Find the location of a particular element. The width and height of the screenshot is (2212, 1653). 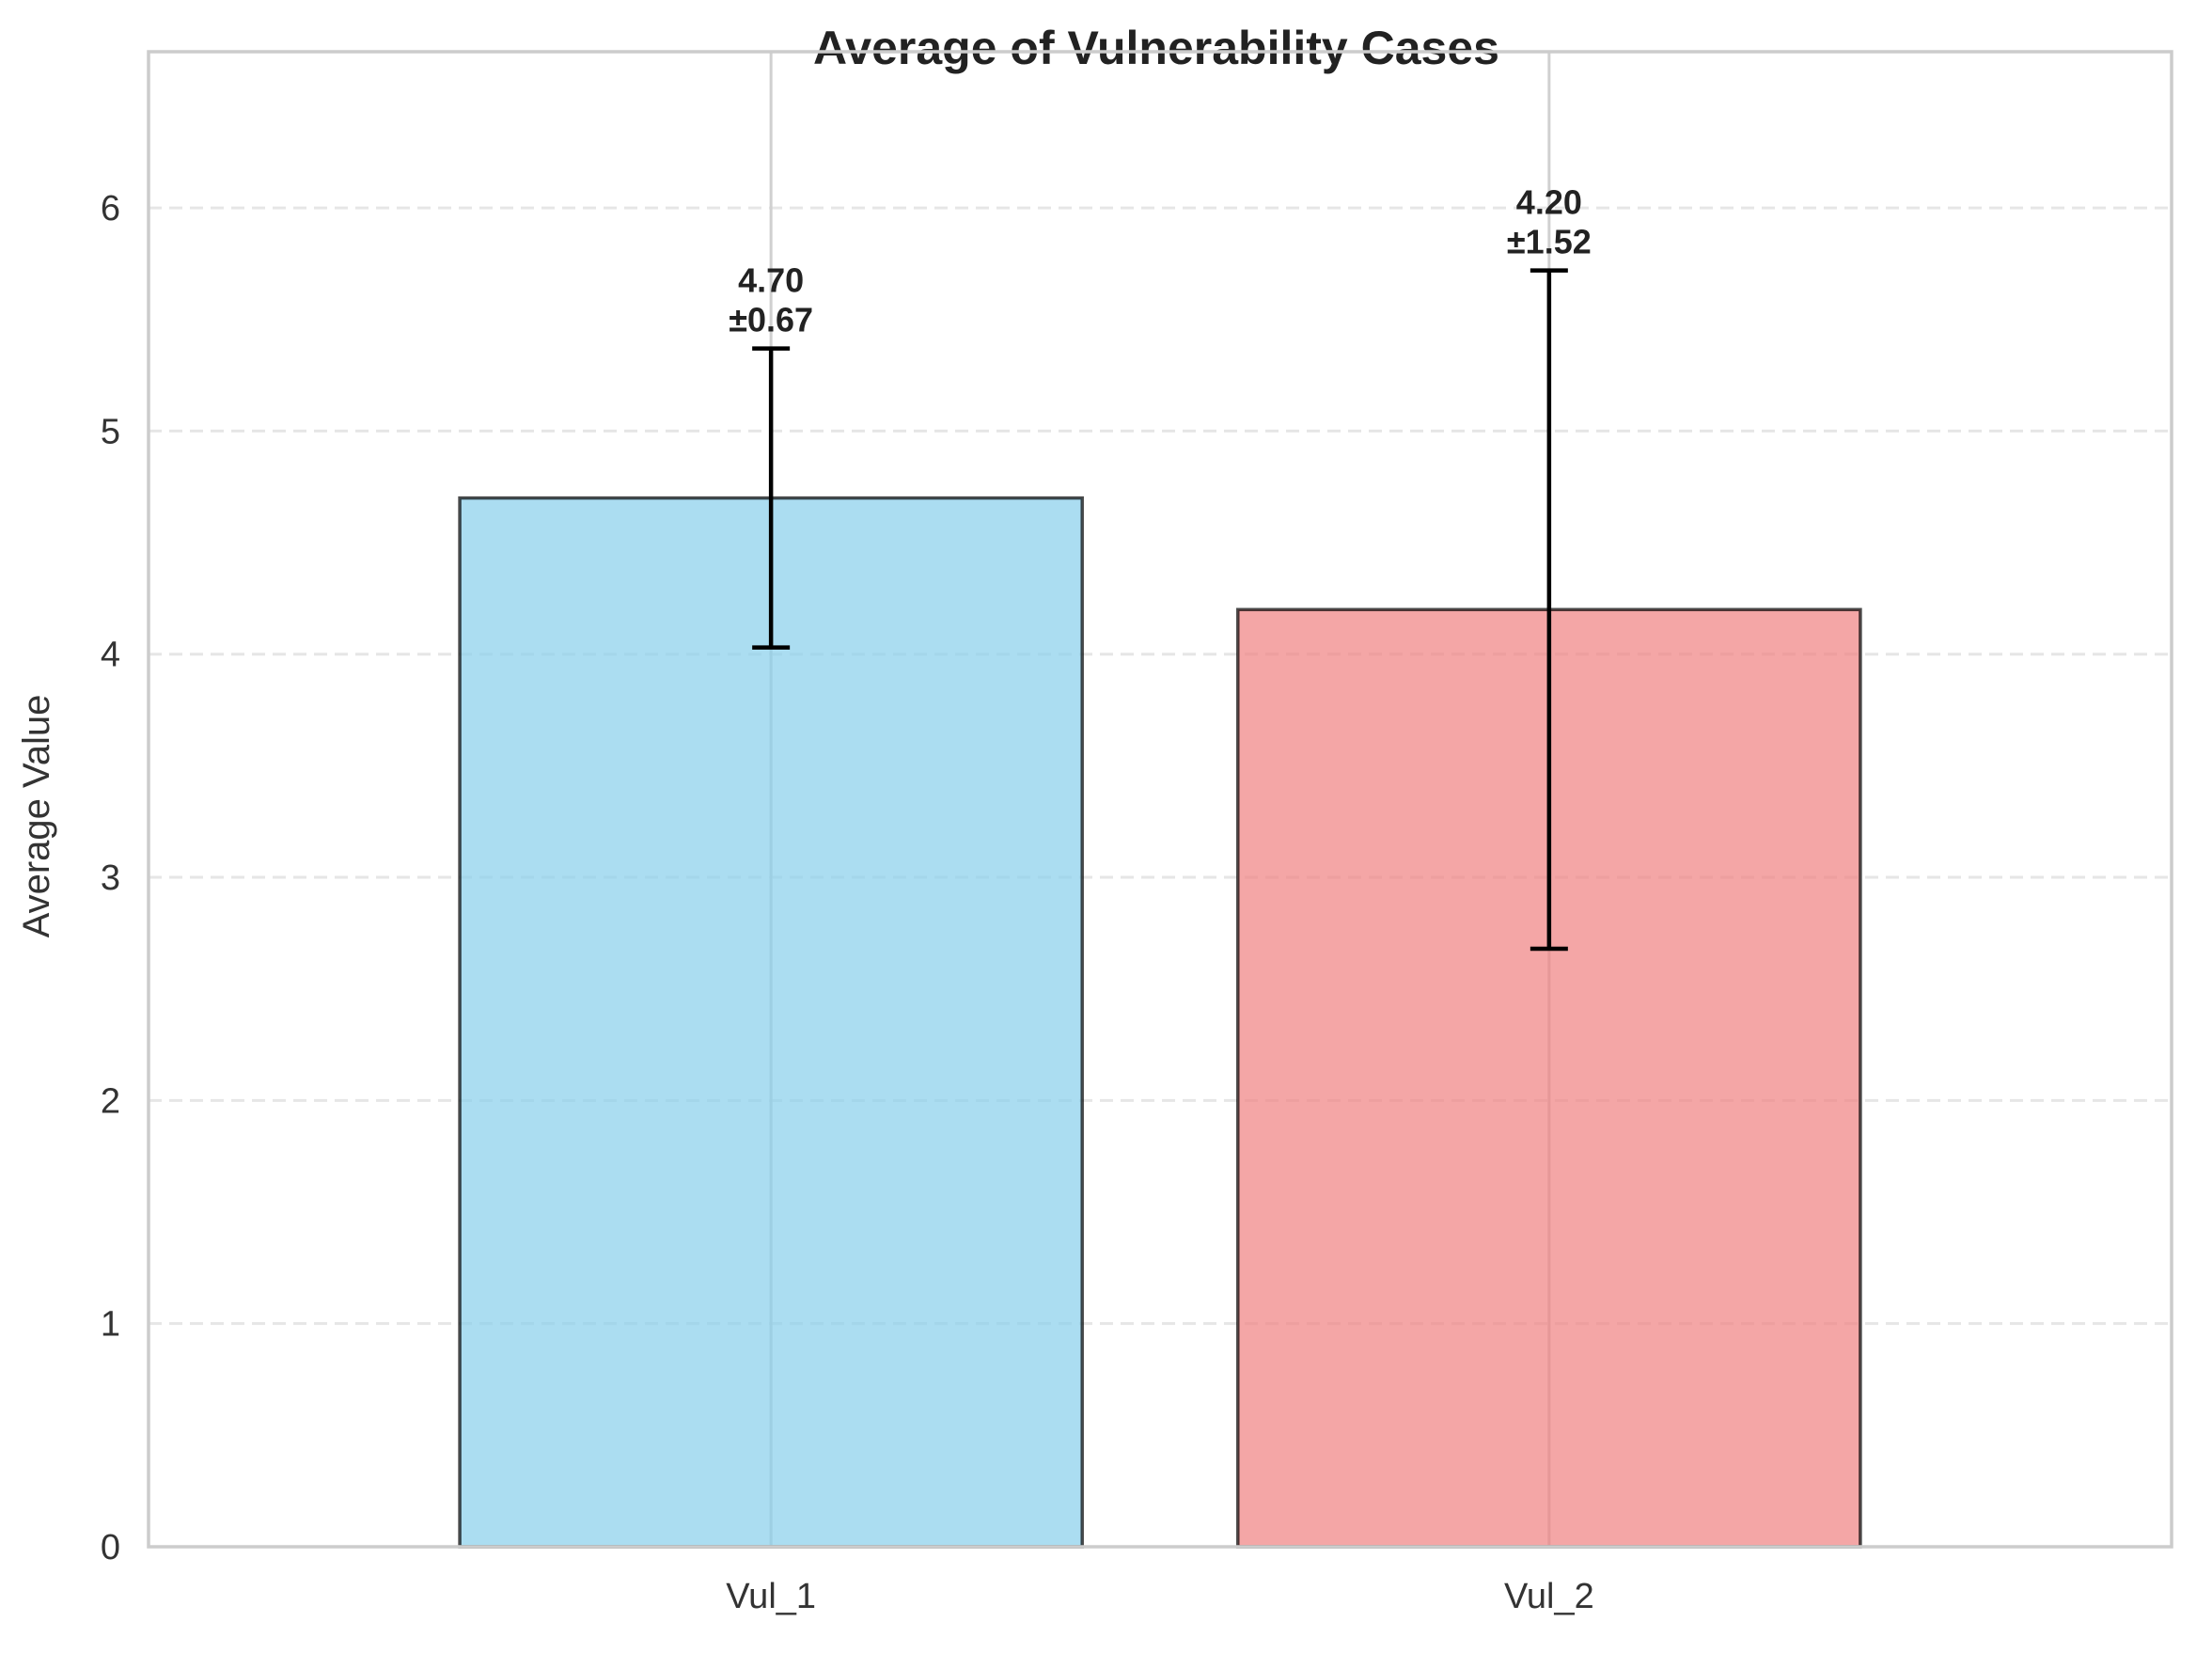

y-tick-label: 6 is located at coordinates (110, 208).